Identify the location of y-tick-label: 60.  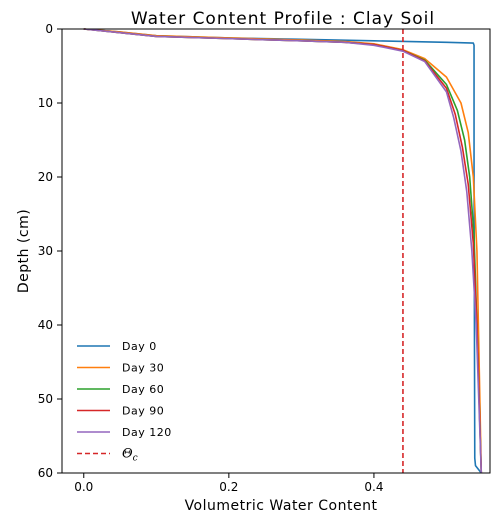
(45, 473).